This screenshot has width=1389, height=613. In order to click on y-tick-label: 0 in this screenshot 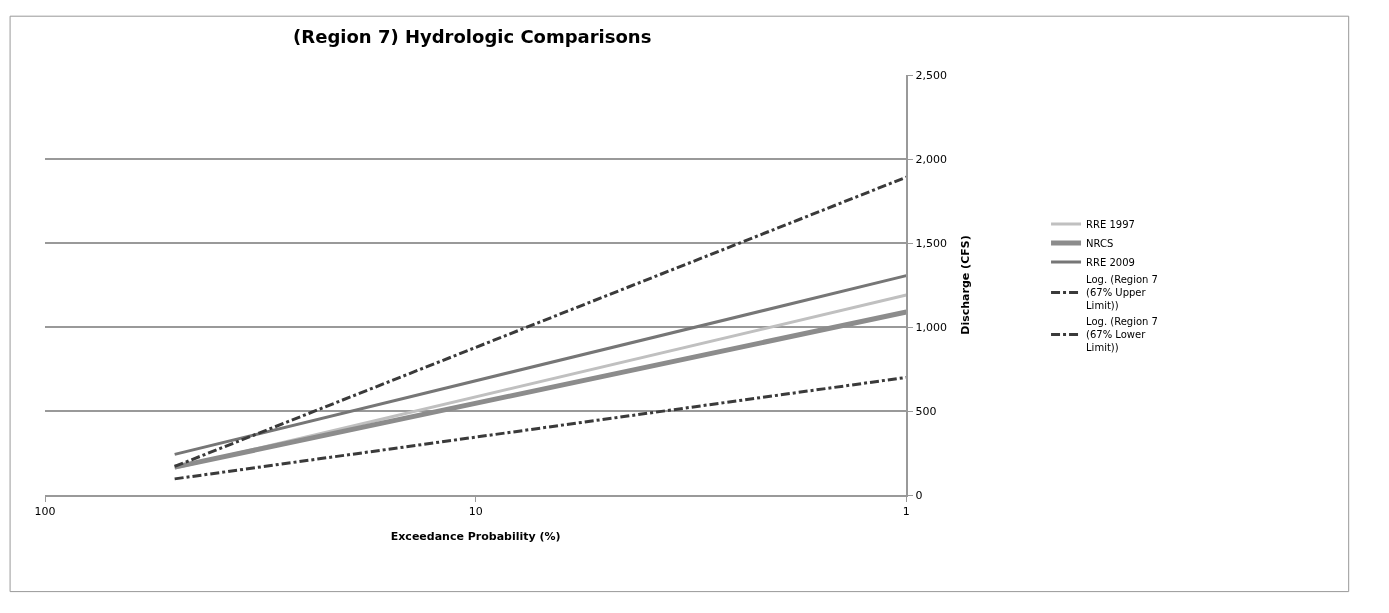, I will do `click(919, 495)`.